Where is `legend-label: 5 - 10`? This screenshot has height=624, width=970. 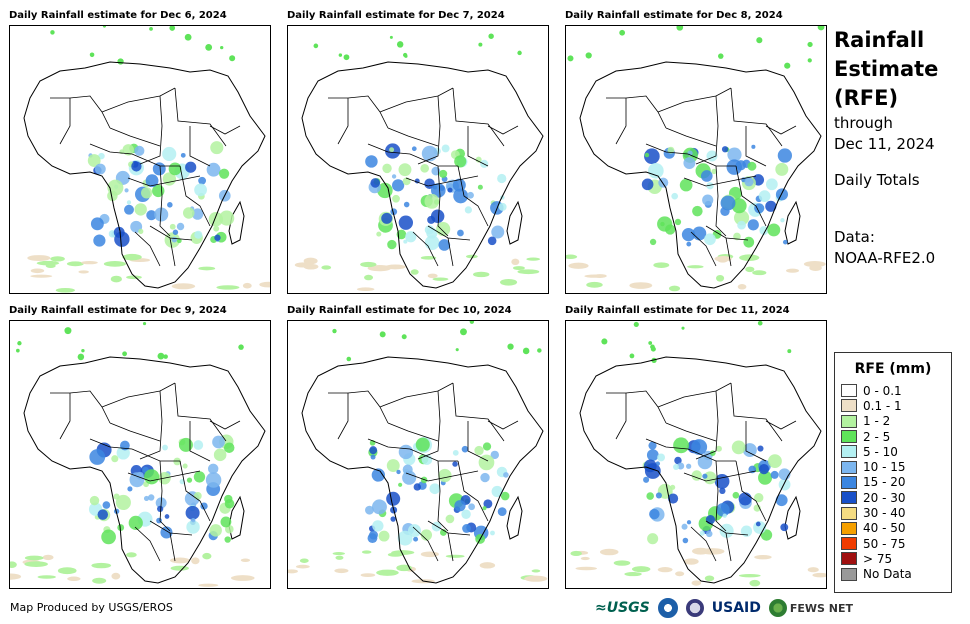 legend-label: 5 - 10 is located at coordinates (880, 451).